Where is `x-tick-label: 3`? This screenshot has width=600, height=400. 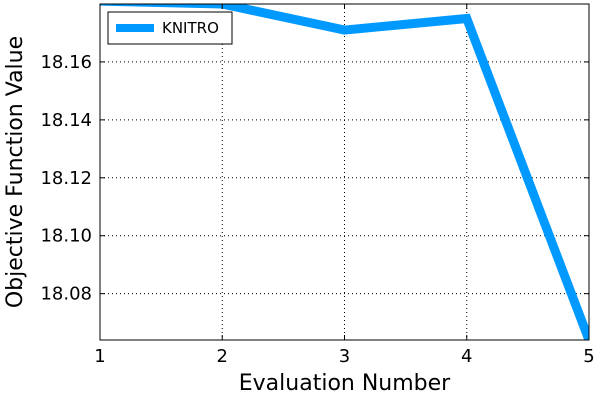 x-tick-label: 3 is located at coordinates (344, 356).